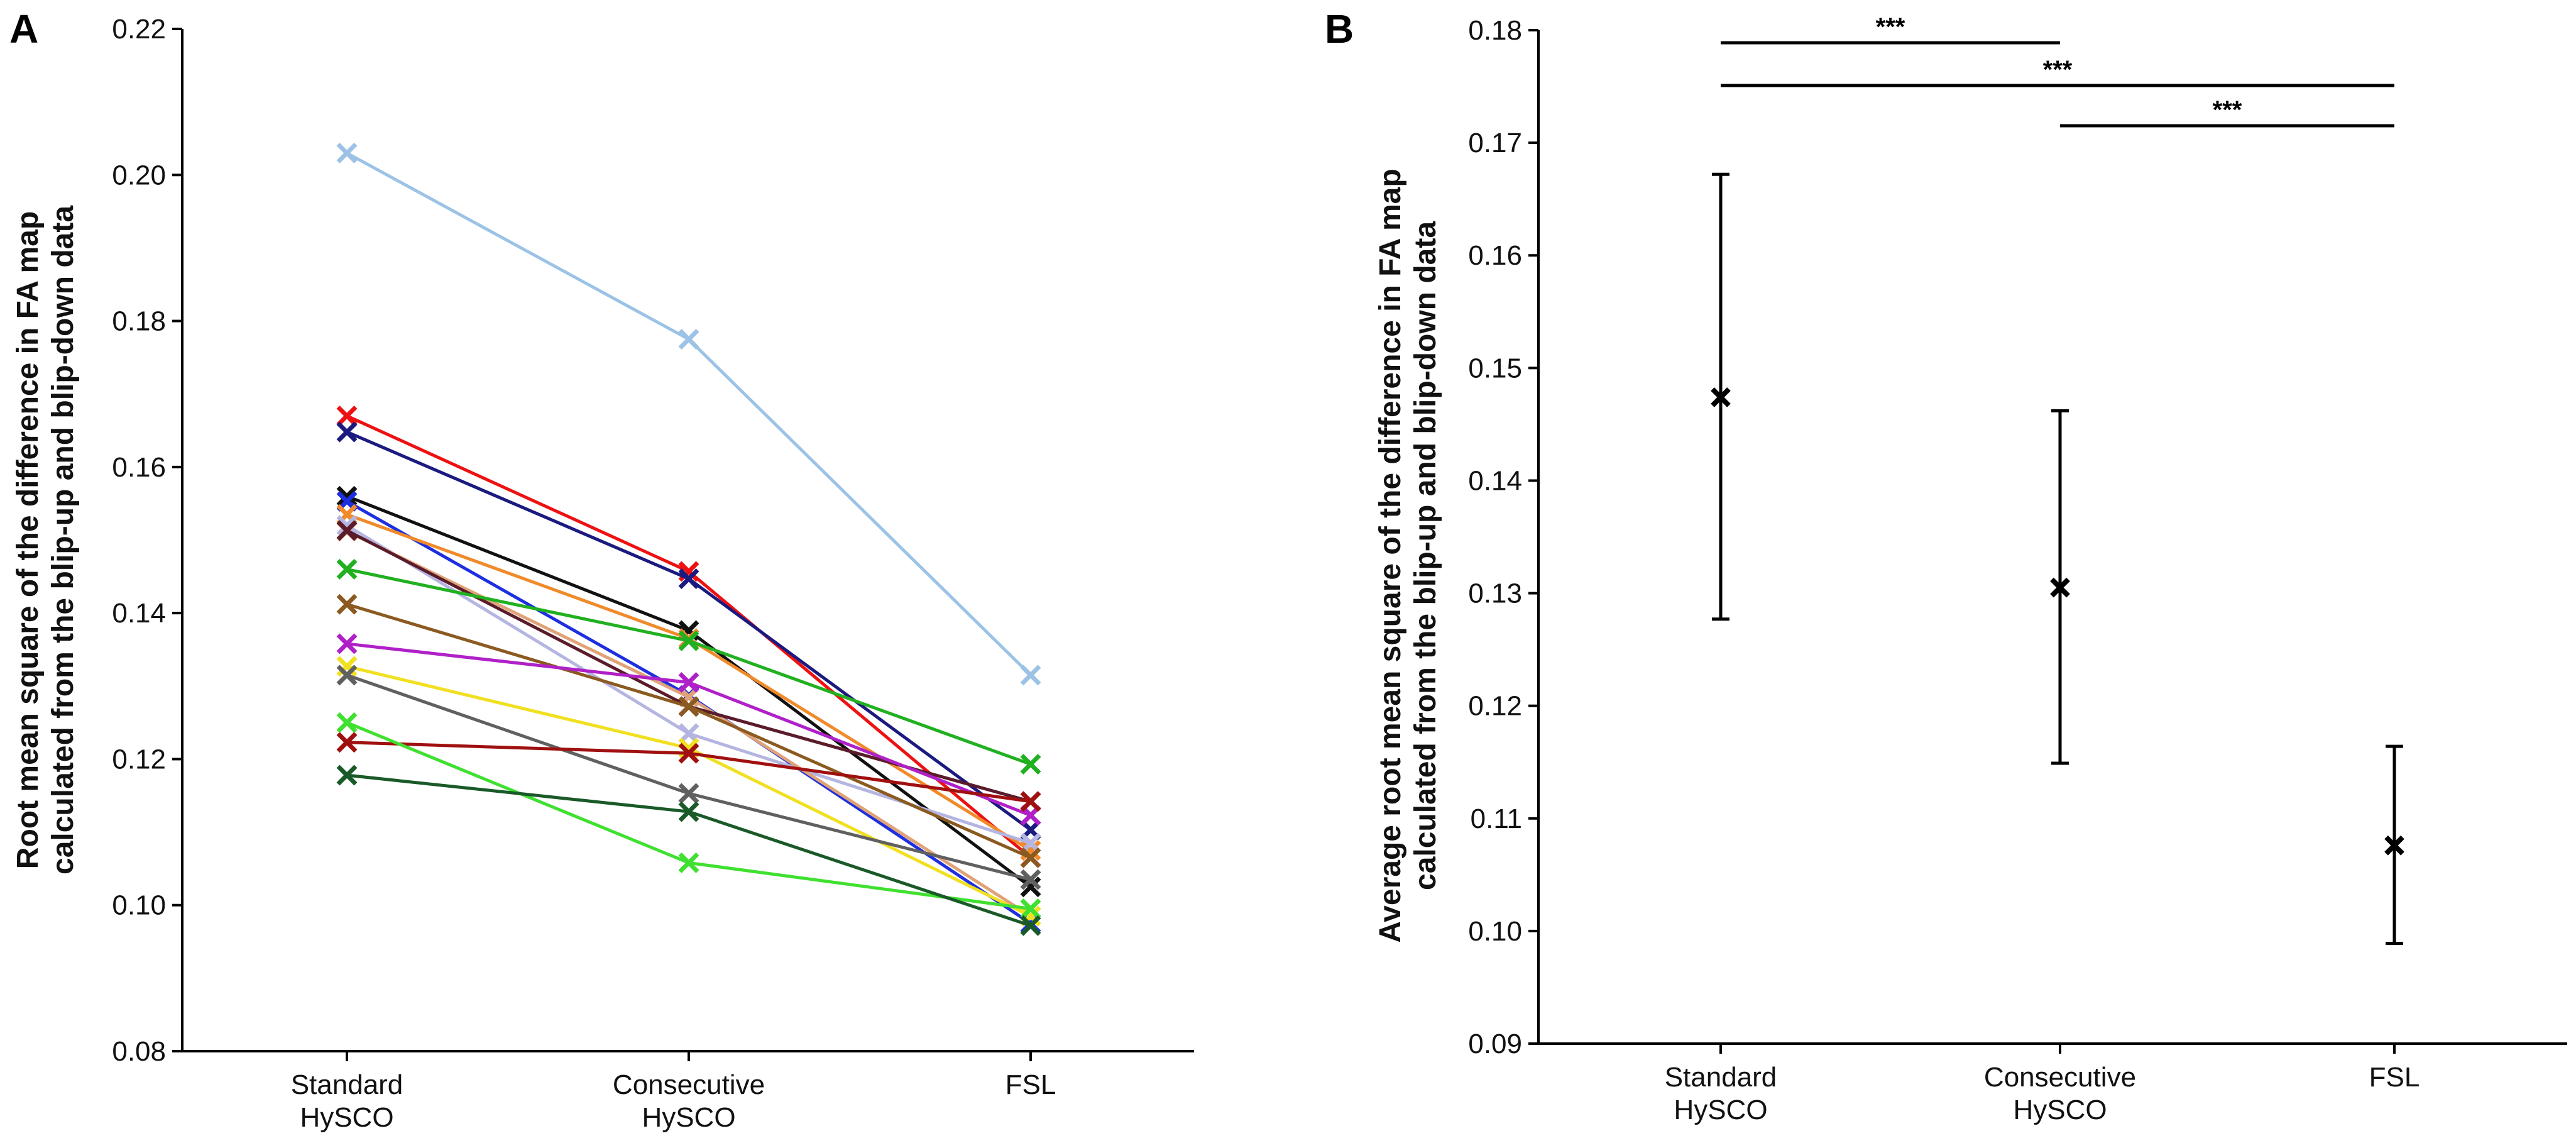 The width and height of the screenshot is (2576, 1148). I want to click on y-tick-label-b: 0.14, so click(1495, 480).